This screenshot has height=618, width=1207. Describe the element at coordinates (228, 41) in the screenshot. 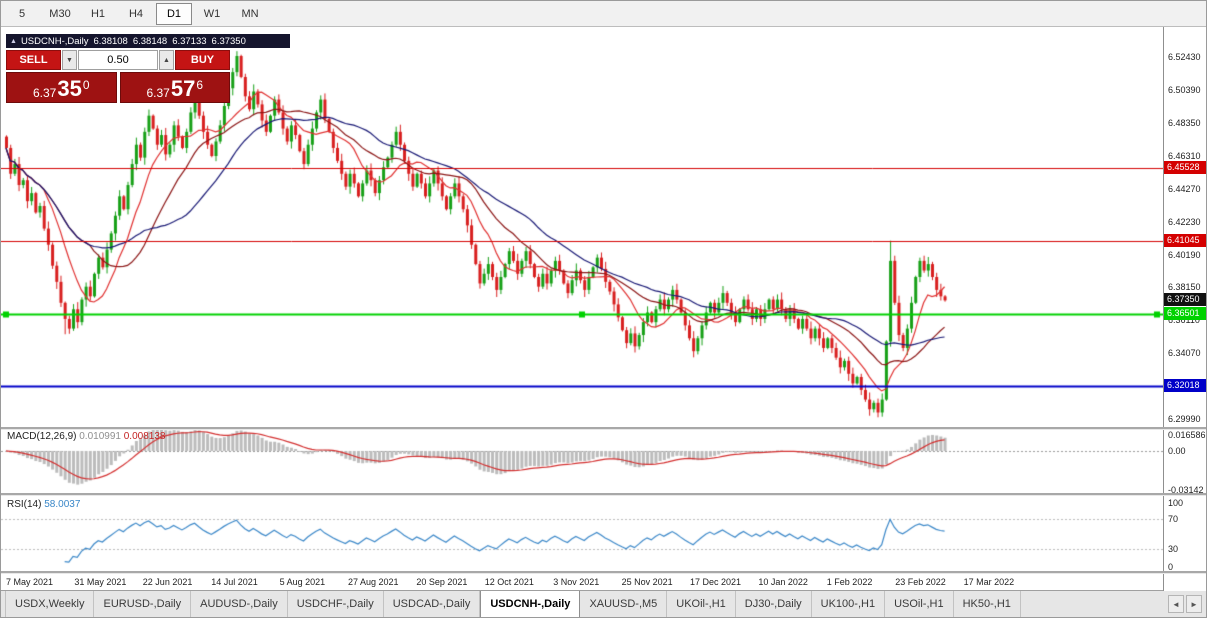

I see `ohlc-close: 6.37350` at that location.